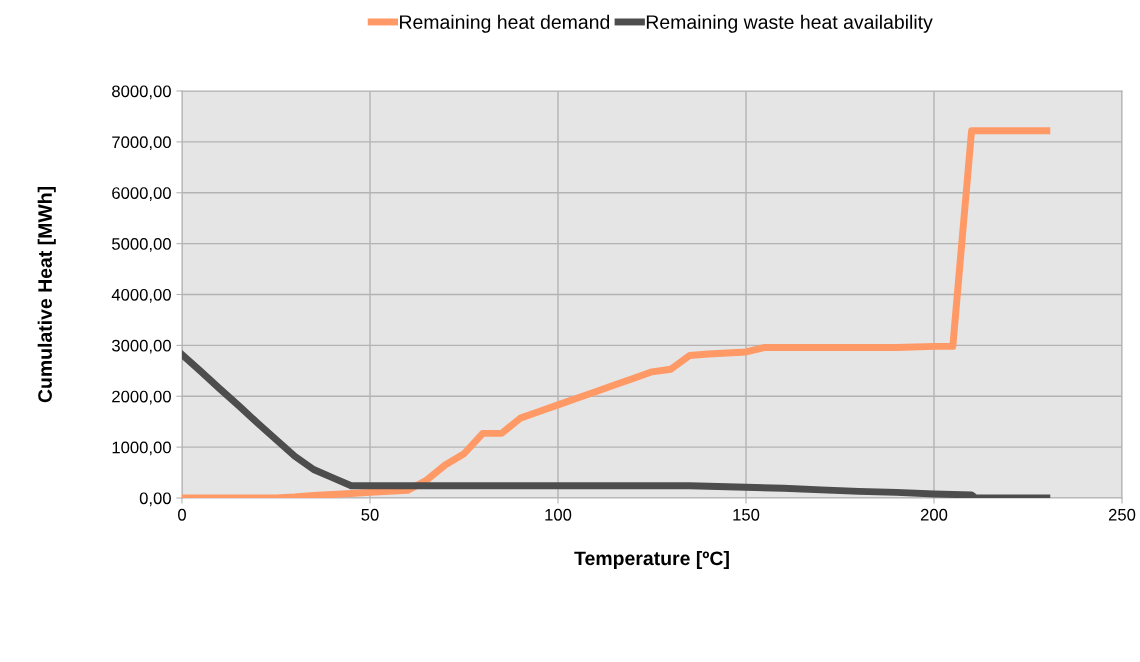 This screenshot has width=1140, height=662. I want to click on x-tick-label: 200, so click(934, 514).